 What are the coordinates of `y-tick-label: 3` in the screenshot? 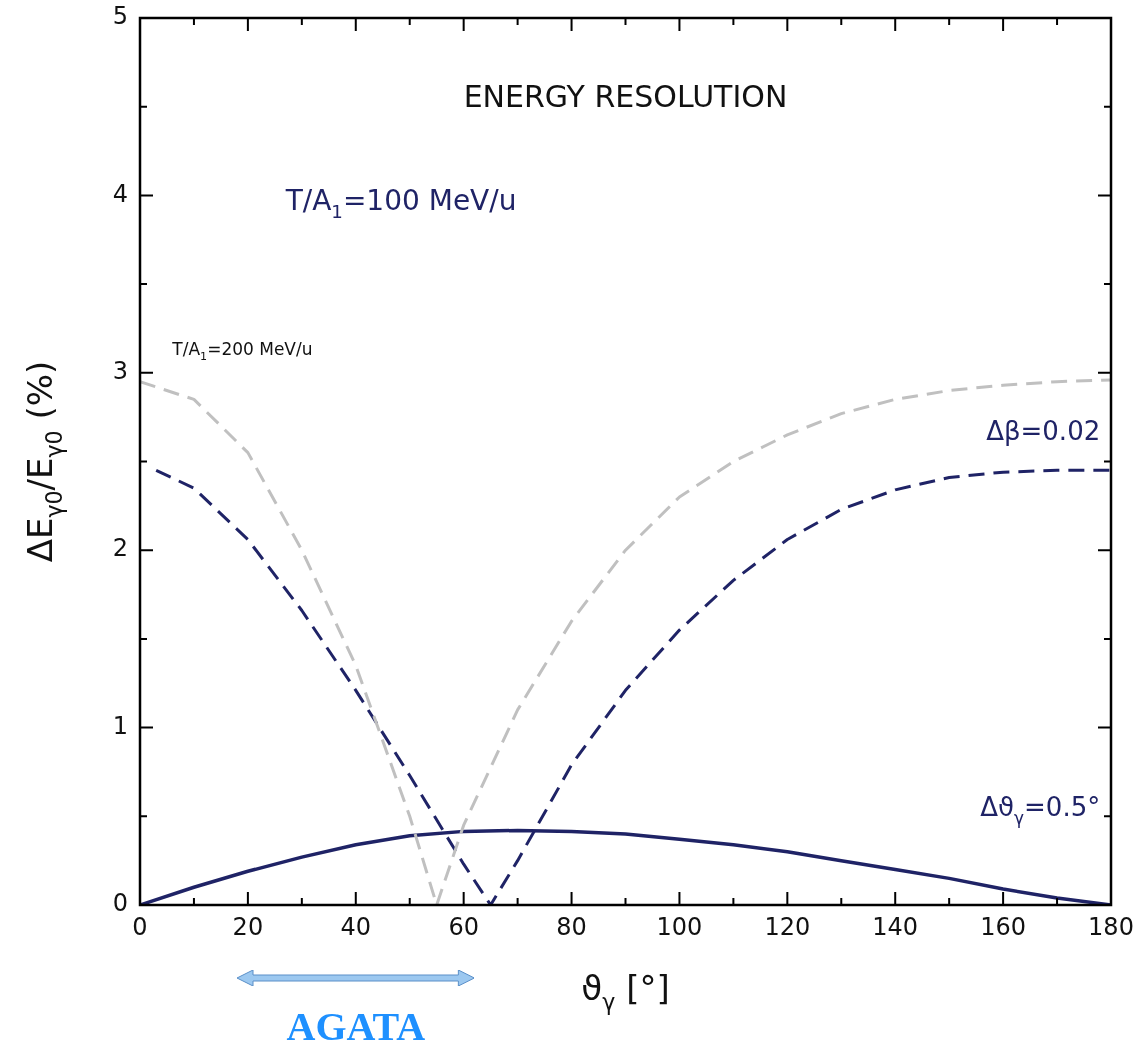 It's located at (120, 371).